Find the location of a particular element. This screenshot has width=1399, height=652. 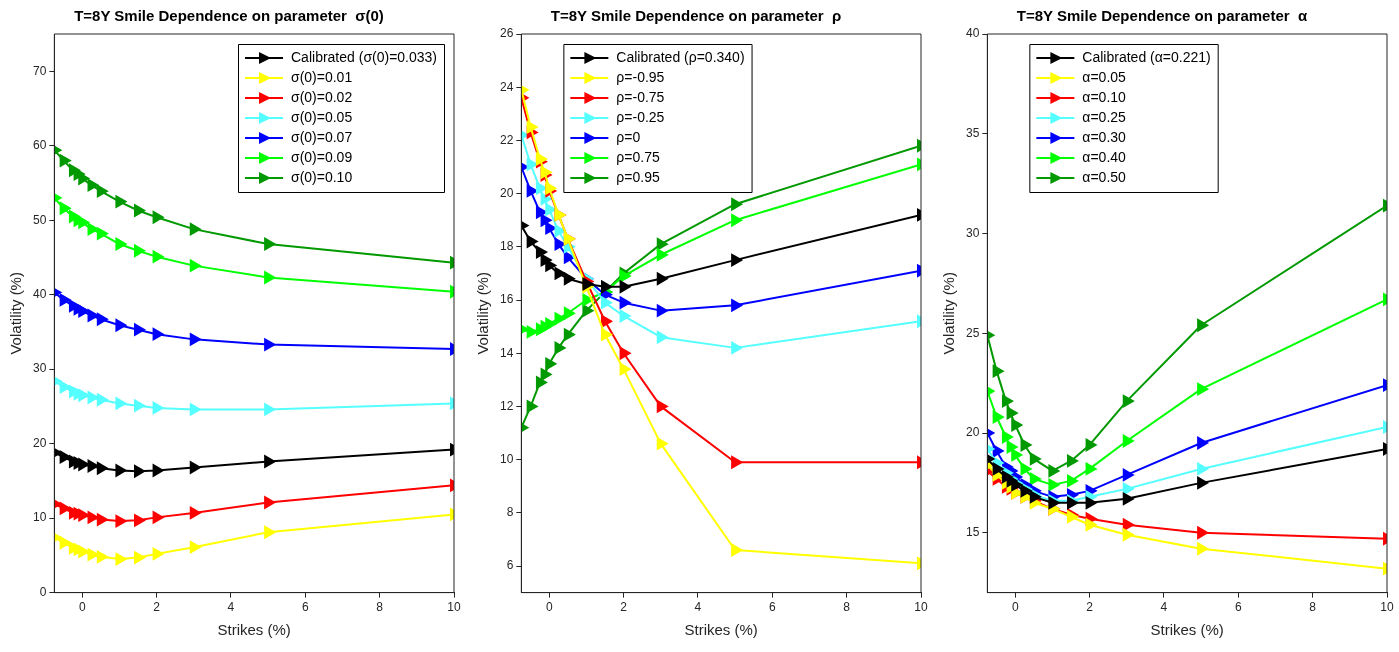

legend-label: Calibrated (σ(0)=0.033) is located at coordinates (364, 56).